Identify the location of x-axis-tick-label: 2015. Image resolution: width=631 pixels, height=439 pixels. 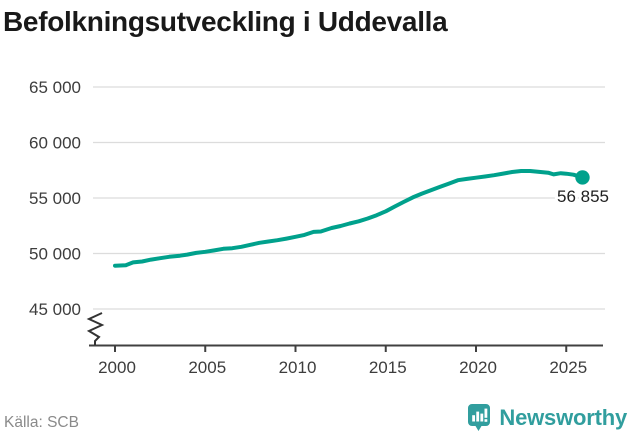
(388, 367).